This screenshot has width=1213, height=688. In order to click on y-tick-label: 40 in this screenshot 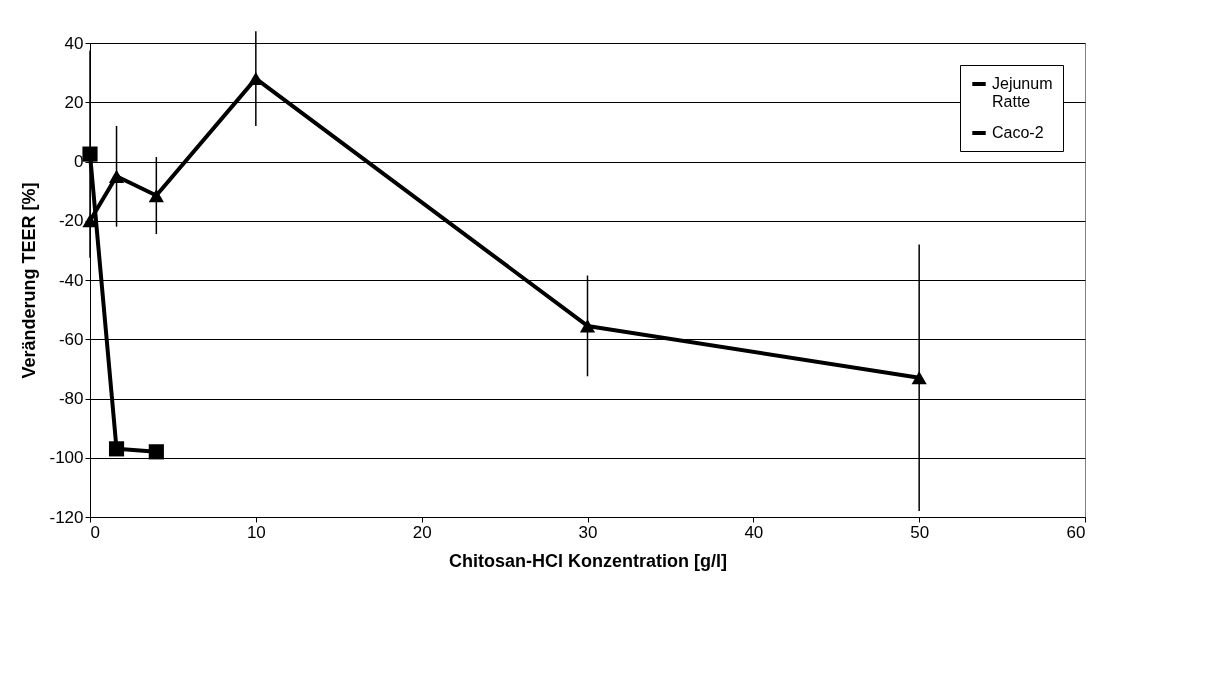, I will do `click(74, 43)`.